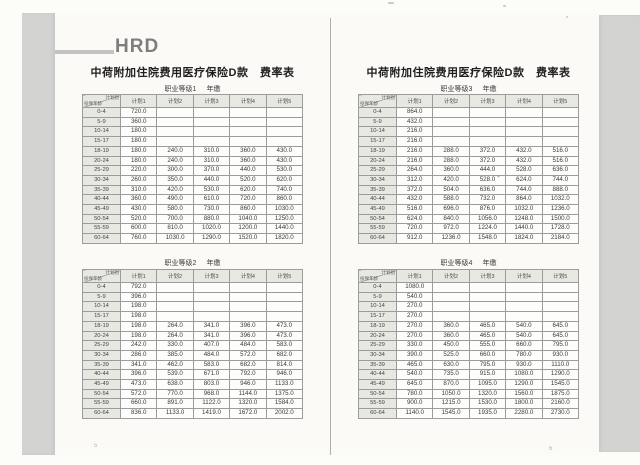 The width and height of the screenshot is (640, 465). I want to click on premium-cell: 520.0, so click(138, 219).